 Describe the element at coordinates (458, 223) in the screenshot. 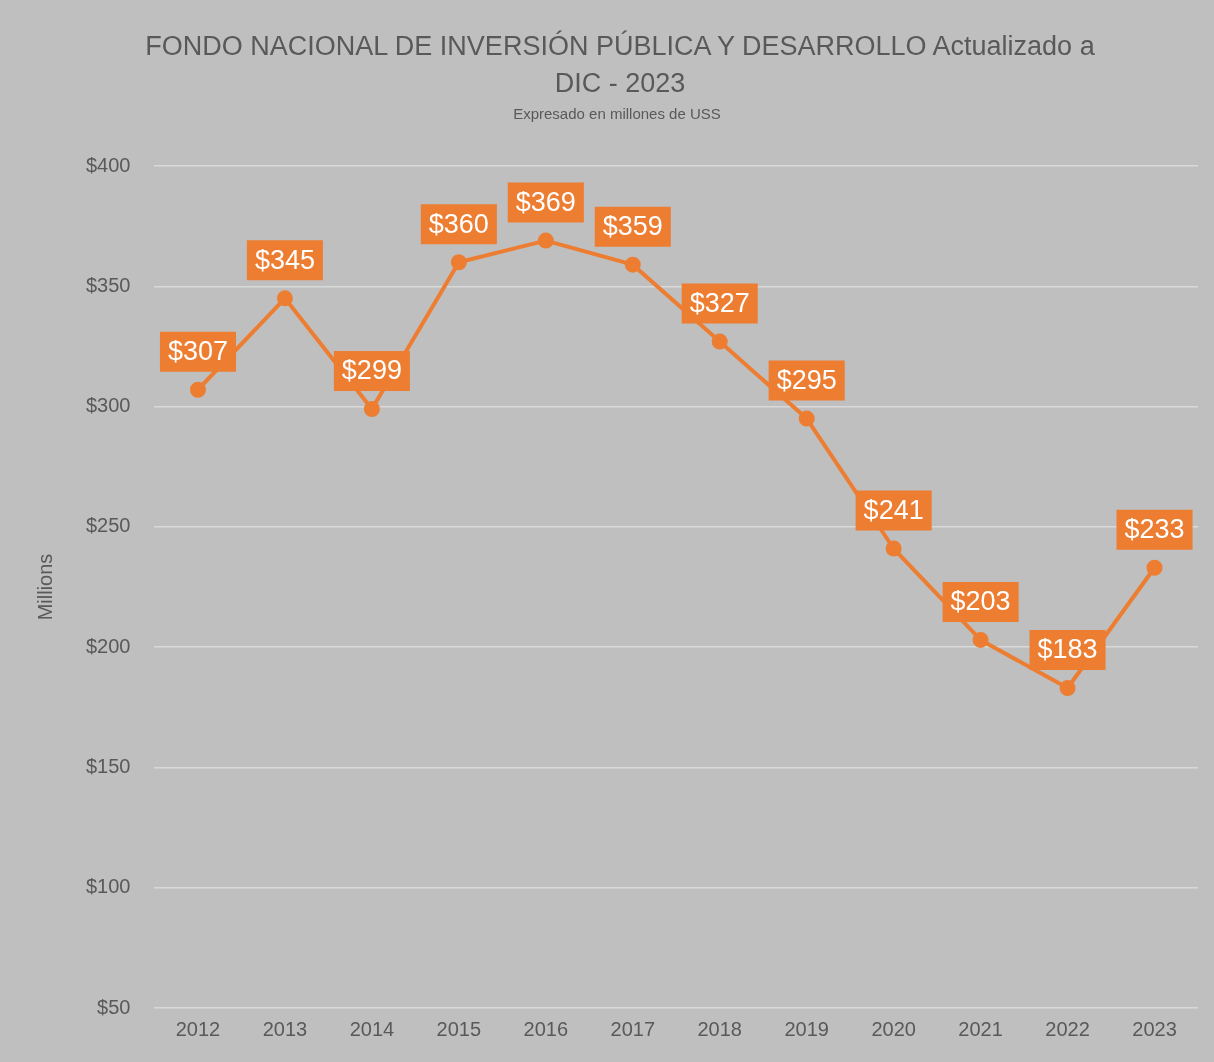

I see `data-label: $360` at that location.